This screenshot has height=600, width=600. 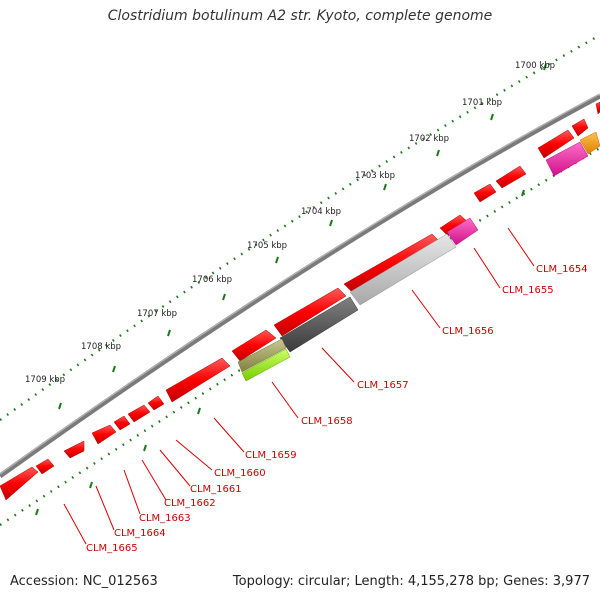 What do you see at coordinates (267, 246) in the screenshot?
I see `ruler-label: 1705 kbp` at bounding box center [267, 246].